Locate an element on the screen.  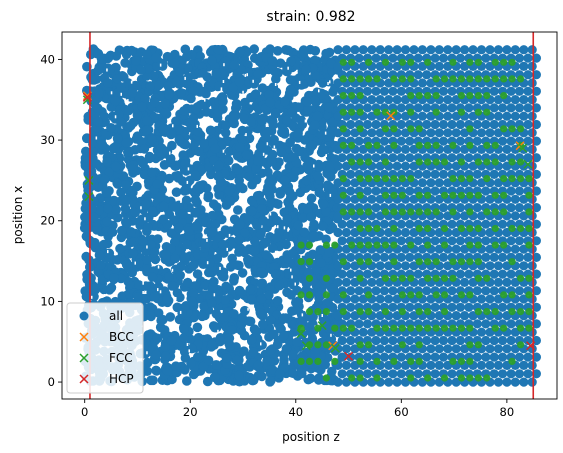
x-tick-label: 20 is located at coordinates (190, 412).